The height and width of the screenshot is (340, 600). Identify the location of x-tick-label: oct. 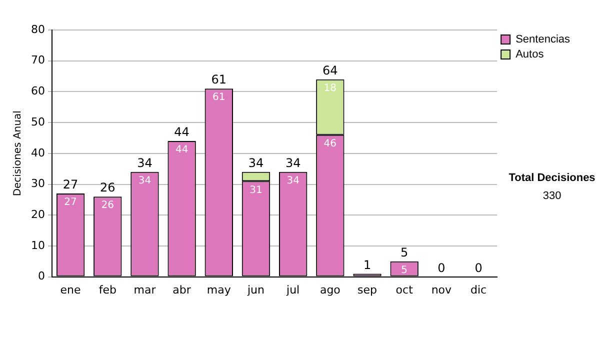
(405, 289).